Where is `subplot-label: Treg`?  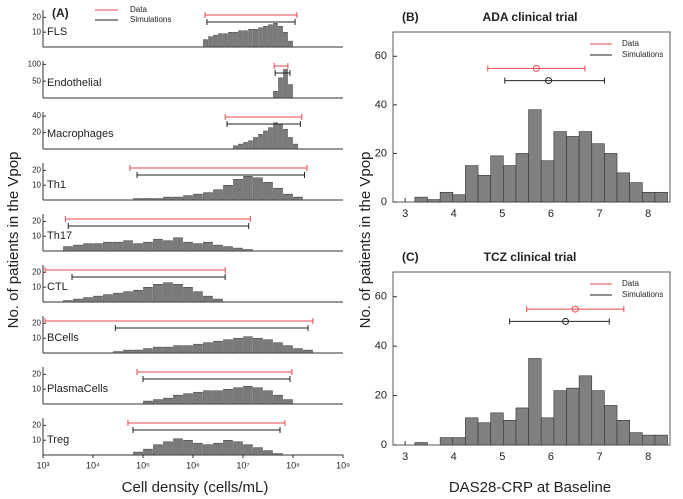
subplot-label: Treg is located at coordinates (58, 440).